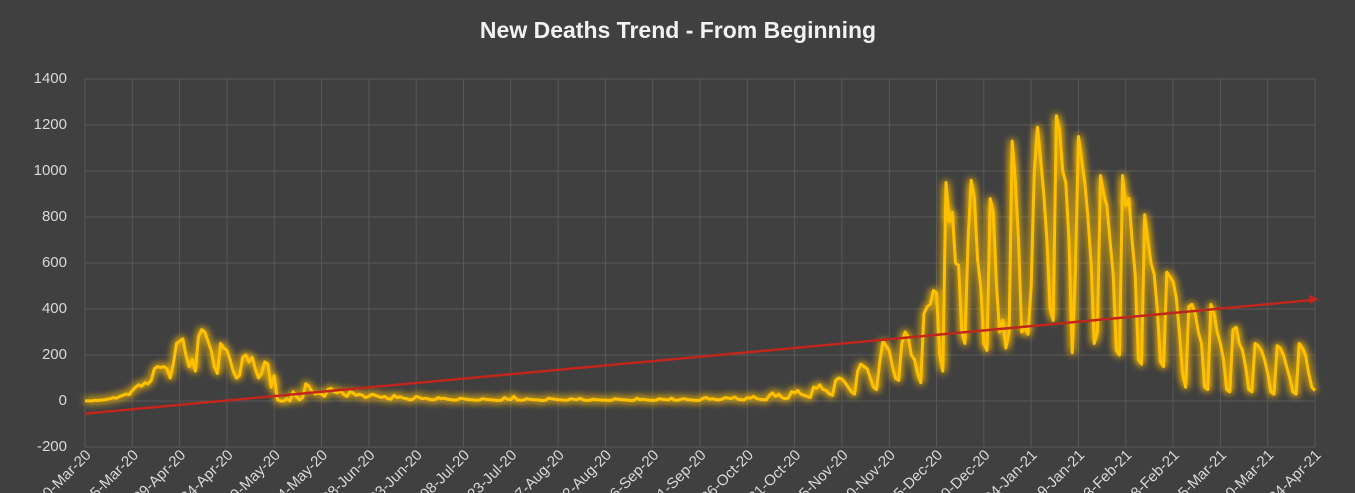 The image size is (1355, 493). I want to click on trend-arrow, so click(1314, 299).